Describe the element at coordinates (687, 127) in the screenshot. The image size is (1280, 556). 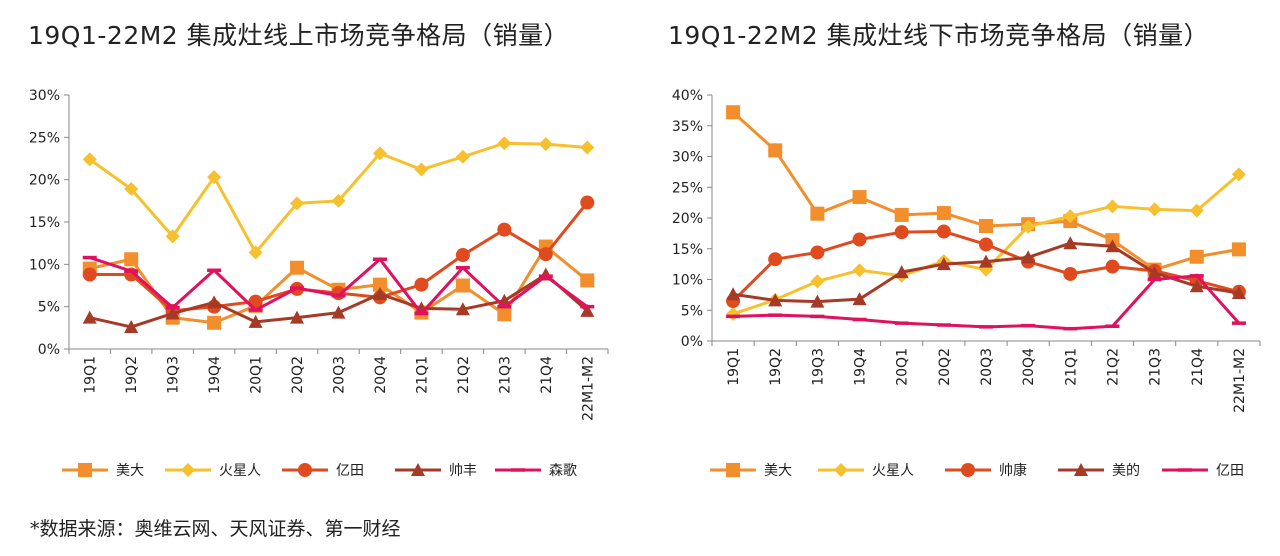
I see `y-tick-label: 35%` at that location.